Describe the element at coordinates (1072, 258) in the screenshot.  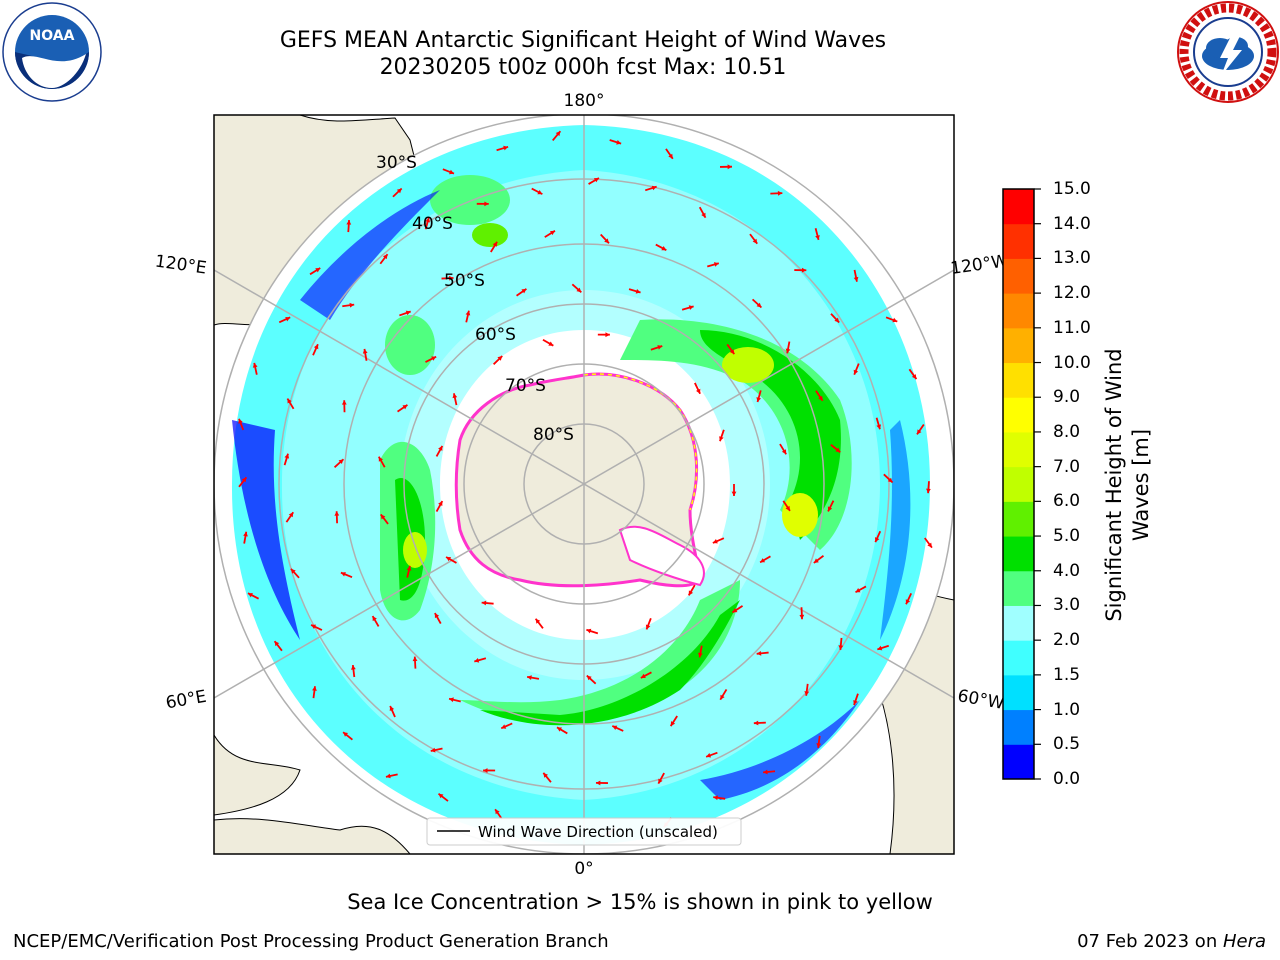
I see `colorbar-tick-label: 13.0` at that location.